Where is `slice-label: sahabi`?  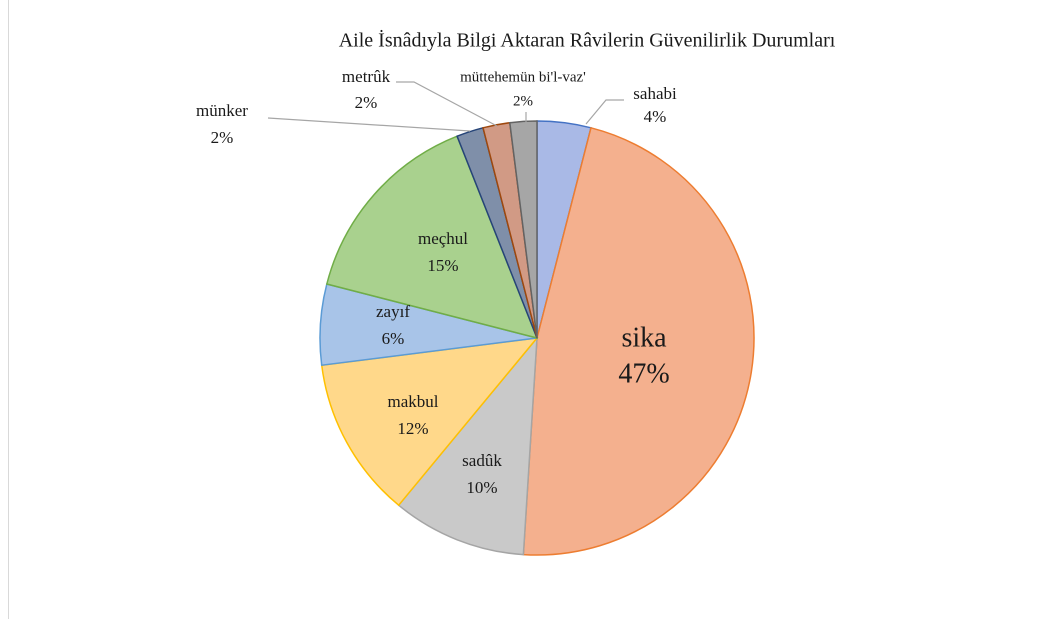
slice-label: sahabi is located at coordinates (655, 93).